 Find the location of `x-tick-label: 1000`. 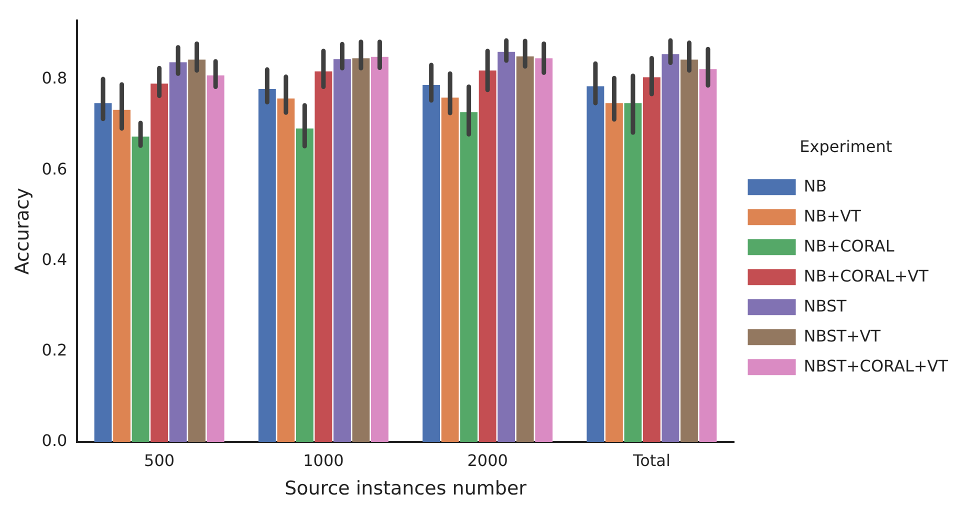

x-tick-label: 1000 is located at coordinates (323, 460).